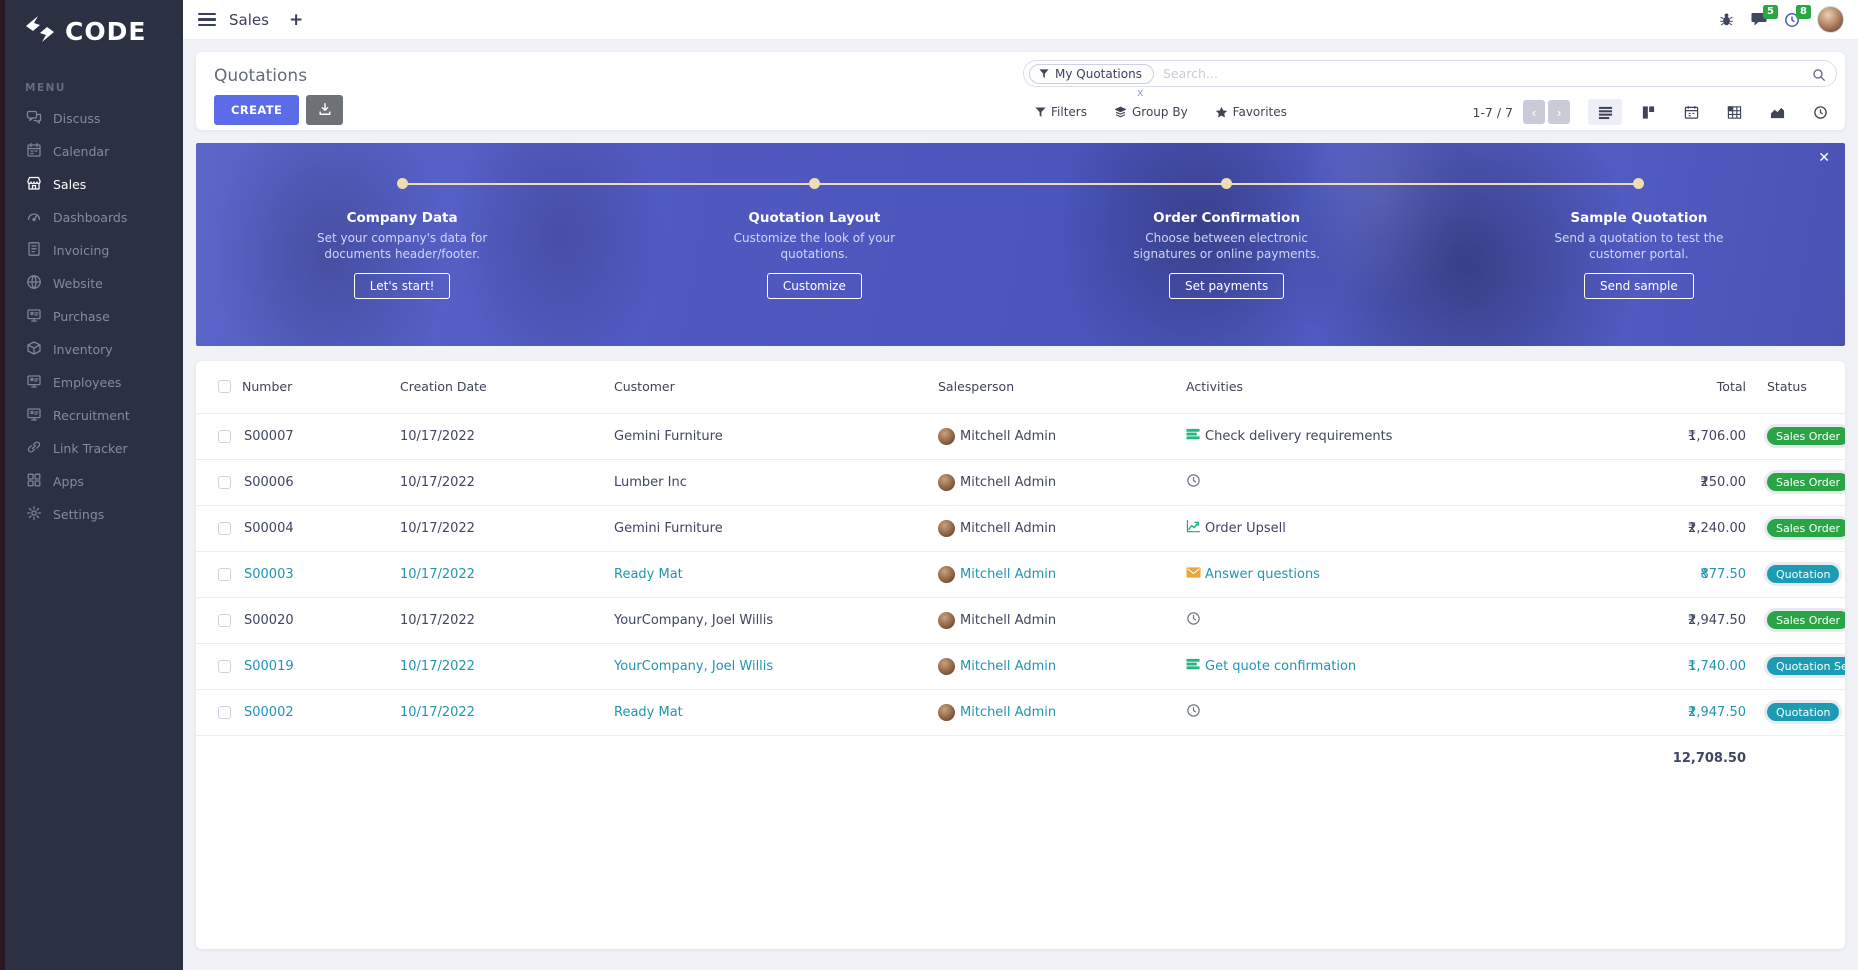 This screenshot has width=1858, height=970. What do you see at coordinates (776, 665) in the screenshot?
I see `cell-customer: YourCompany, Joel Willis` at bounding box center [776, 665].